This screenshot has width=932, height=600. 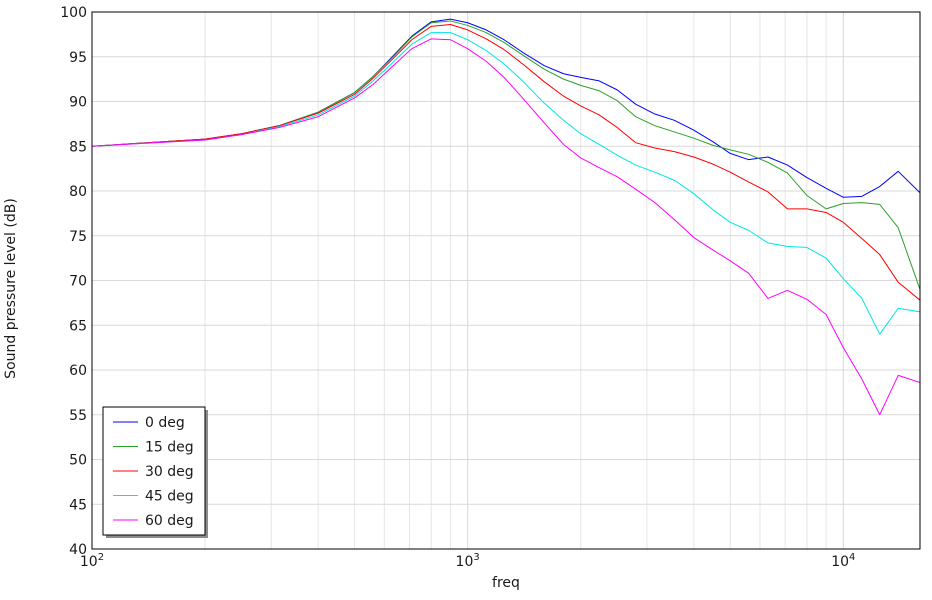 I want to click on y-tick-label: 70, so click(x=78, y=282).